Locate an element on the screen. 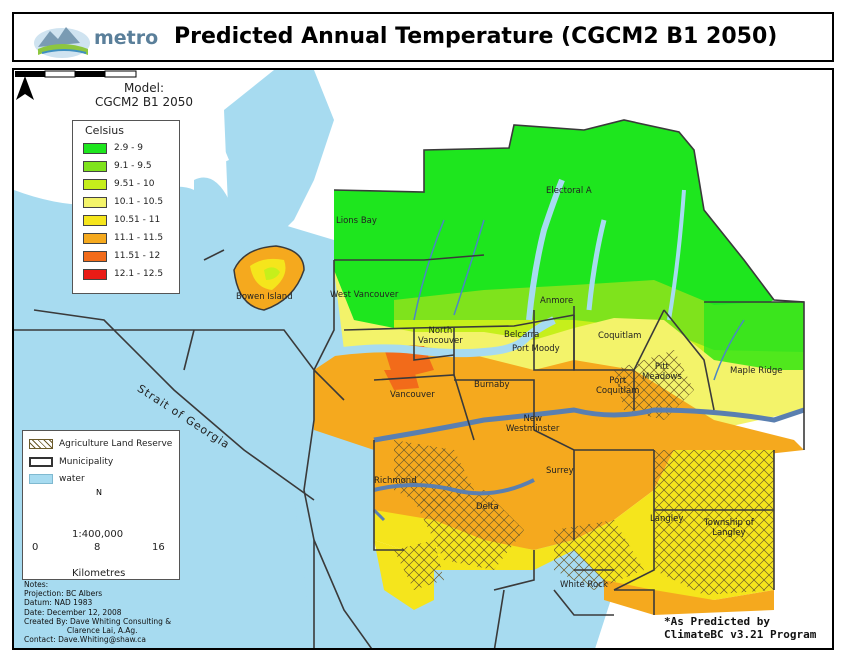 This screenshot has height=657, width=850. water-swatch-icon is located at coordinates (41, 479).